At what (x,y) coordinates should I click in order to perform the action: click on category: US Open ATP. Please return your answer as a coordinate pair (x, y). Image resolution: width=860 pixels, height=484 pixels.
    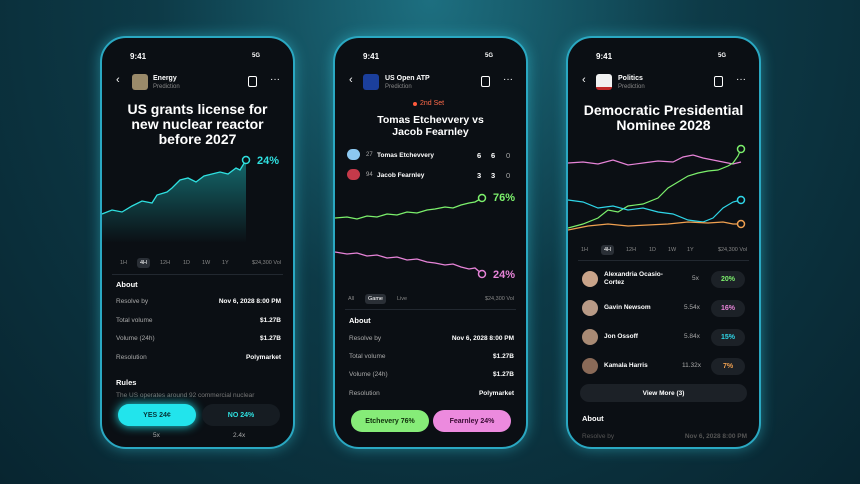
    Looking at the image, I should click on (407, 78).